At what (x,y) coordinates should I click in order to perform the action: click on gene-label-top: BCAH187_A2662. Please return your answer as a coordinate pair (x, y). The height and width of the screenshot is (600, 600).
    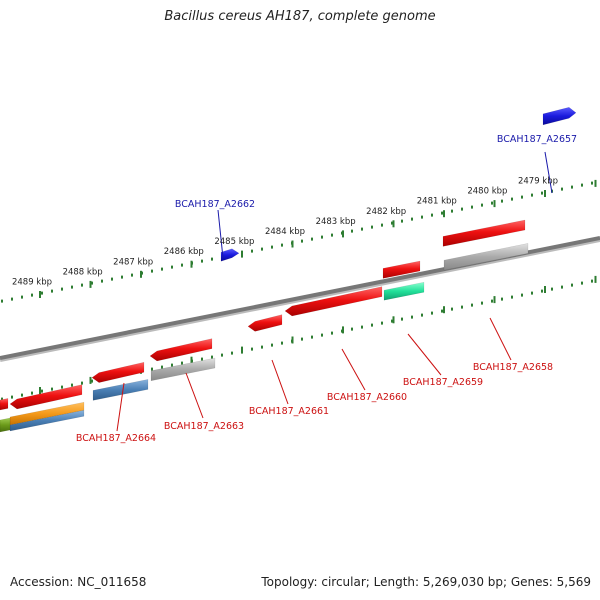
    Looking at the image, I should click on (215, 204).